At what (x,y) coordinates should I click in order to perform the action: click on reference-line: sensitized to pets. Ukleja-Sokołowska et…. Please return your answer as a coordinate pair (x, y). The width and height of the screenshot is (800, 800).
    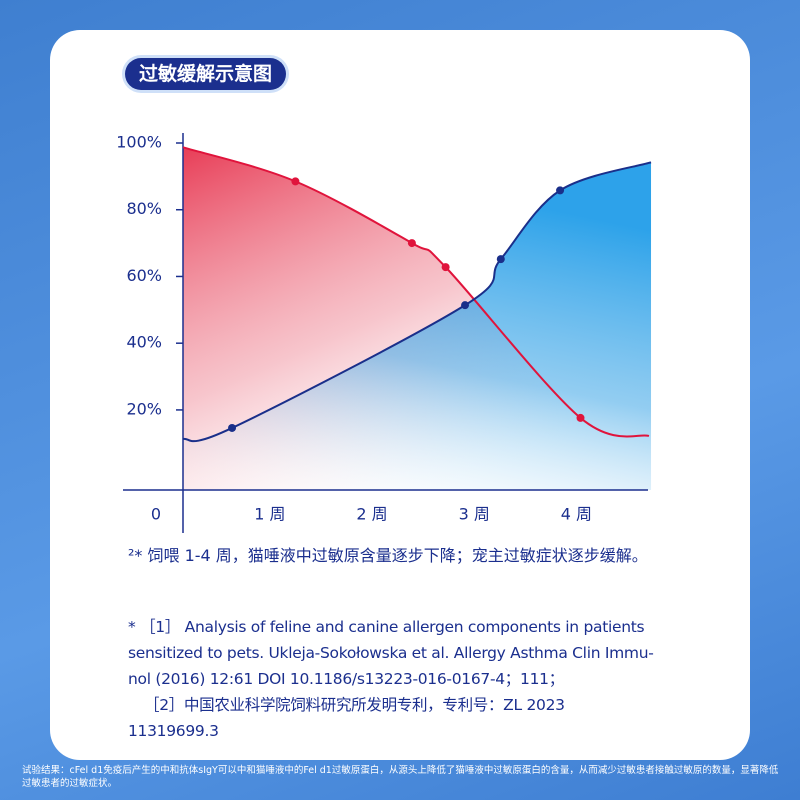
    Looking at the image, I should click on (391, 653).